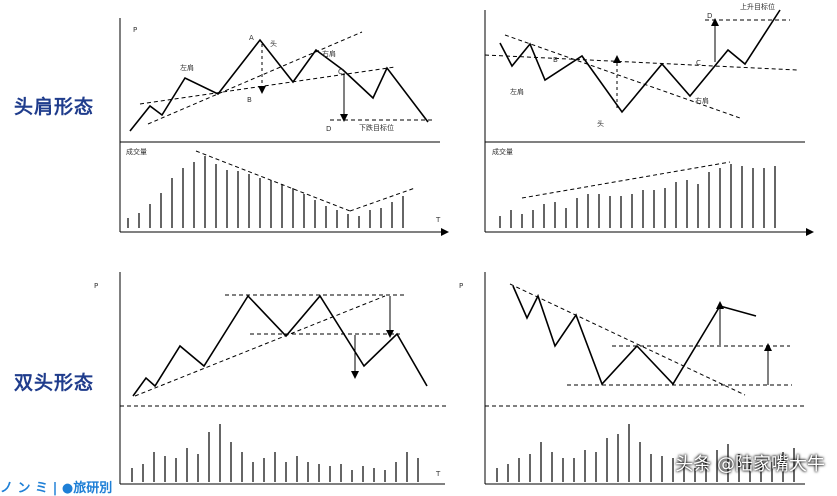  I want to click on p4-price-axis: P, so click(461, 286).